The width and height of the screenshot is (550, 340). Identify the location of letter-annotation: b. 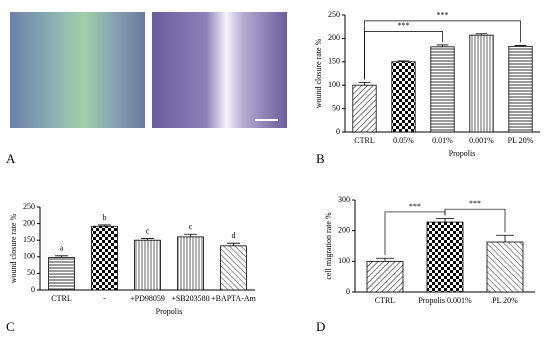
(105, 217).